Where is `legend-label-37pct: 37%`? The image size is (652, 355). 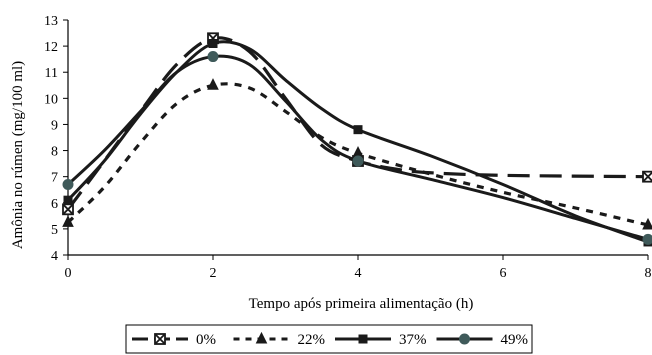
legend-label-37pct: 37% is located at coordinates (413, 340).